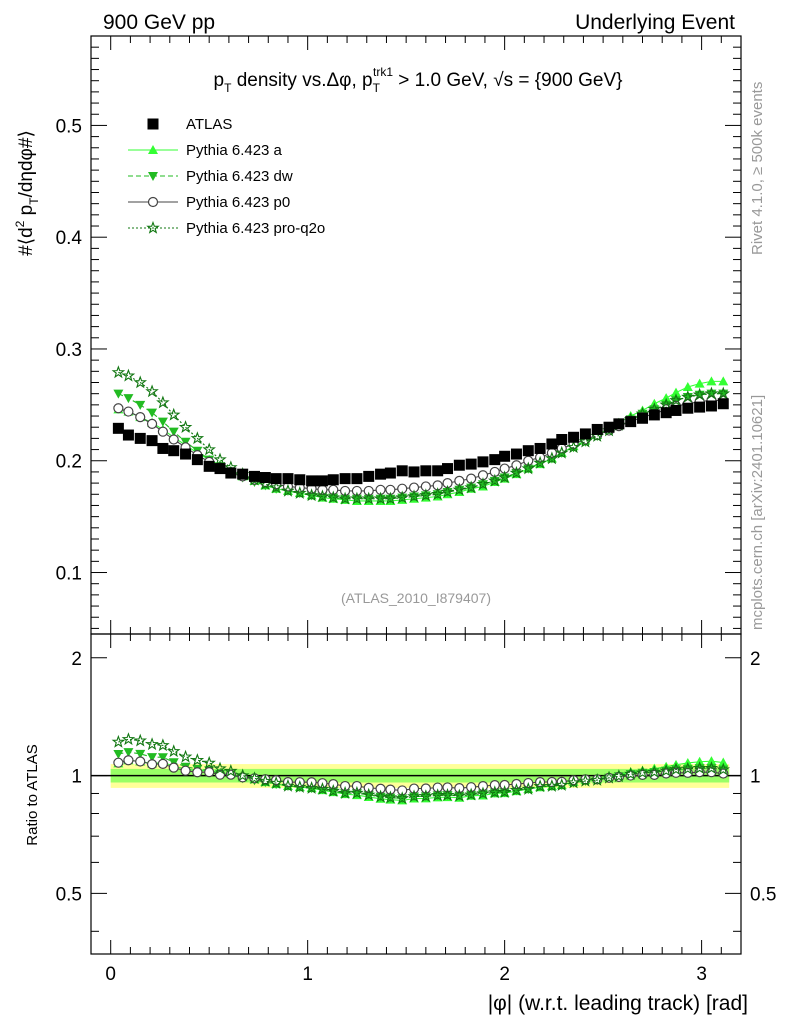  What do you see at coordinates (239, 176) in the screenshot?
I see `pythia-dw-legend-label: Pythia 6.423 dw` at bounding box center [239, 176].